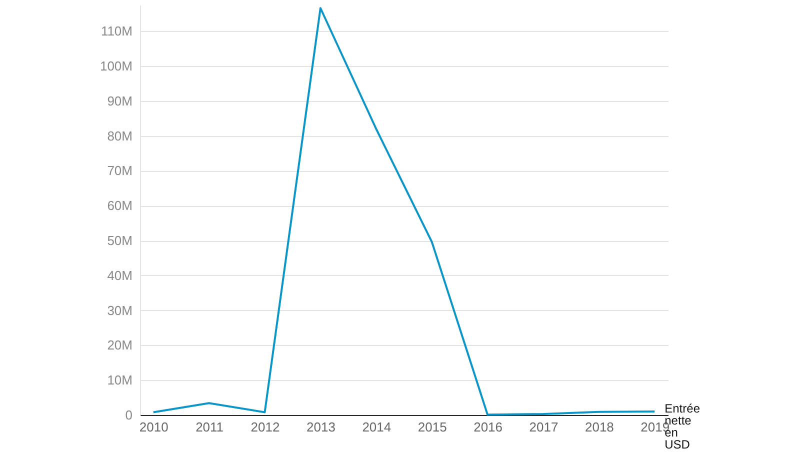 The width and height of the screenshot is (800, 460). I want to click on y-tick-label: 70M, so click(119, 170).